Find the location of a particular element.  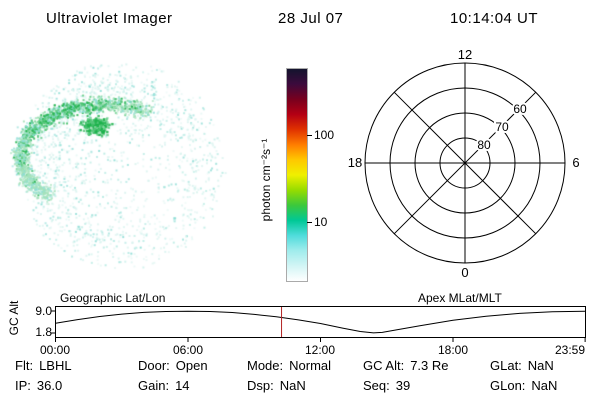

alt-curve is located at coordinates (320, 322).